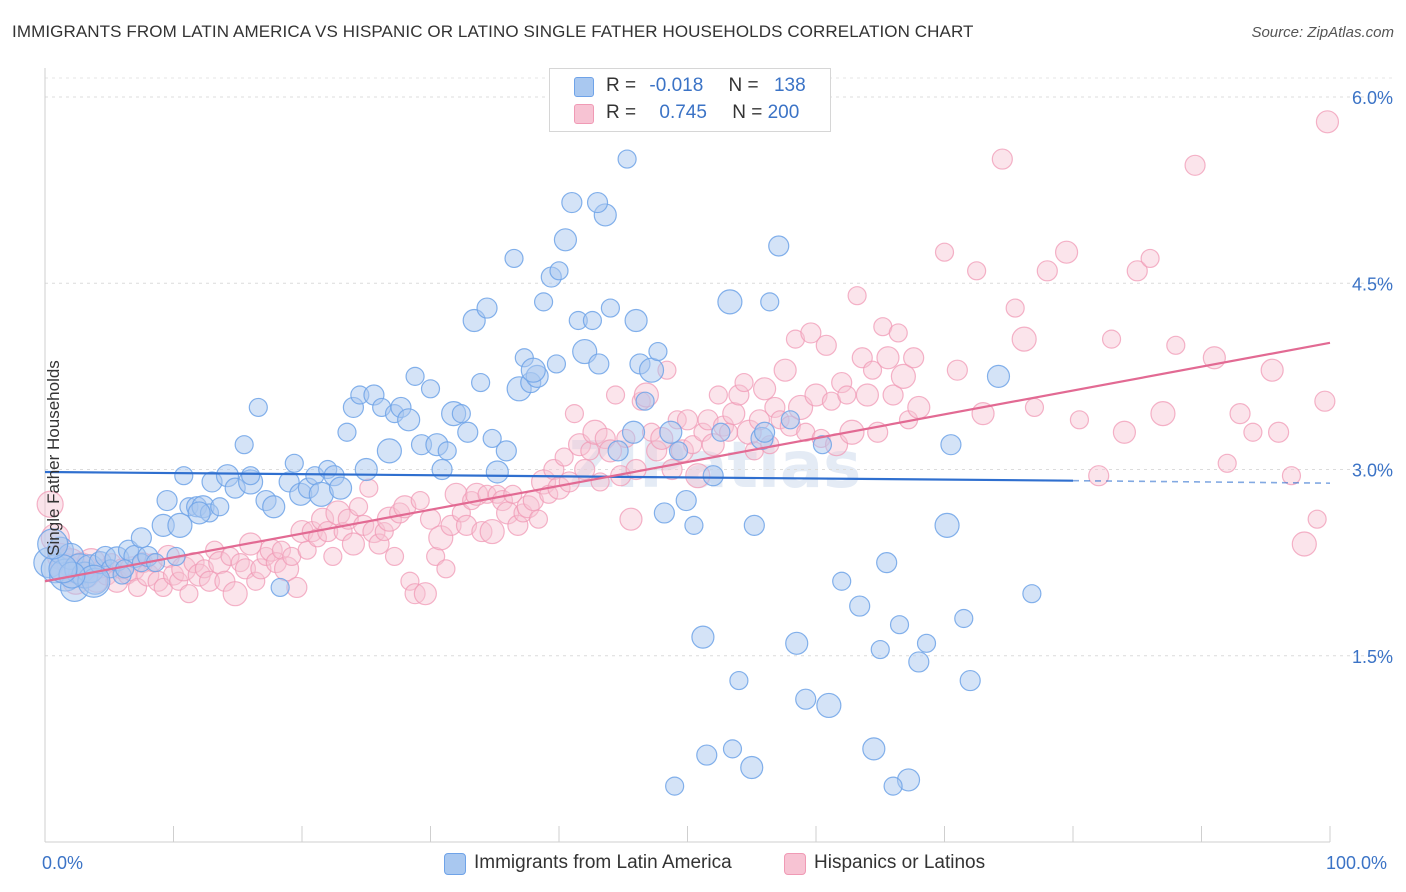 The image size is (1406, 892). What do you see at coordinates (1372, 284) in the screenshot?
I see `y-tick-label: 4.5%` at bounding box center [1372, 284].